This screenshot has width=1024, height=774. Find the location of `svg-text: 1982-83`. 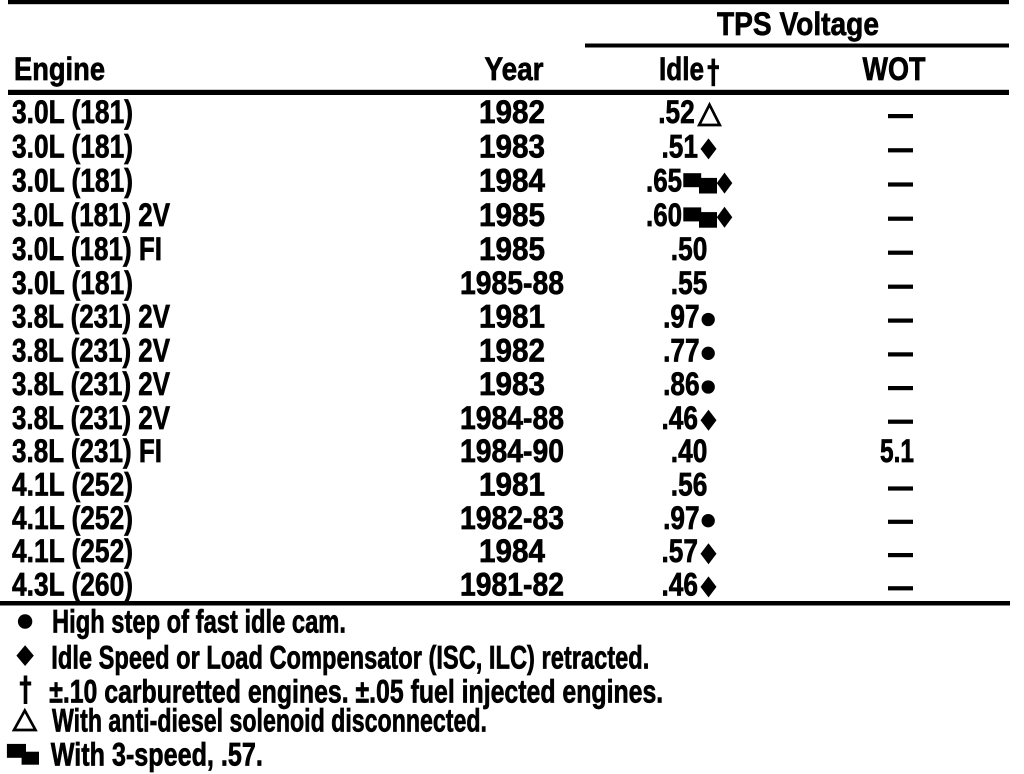

svg-text: 1982-83 is located at coordinates (512, 518).